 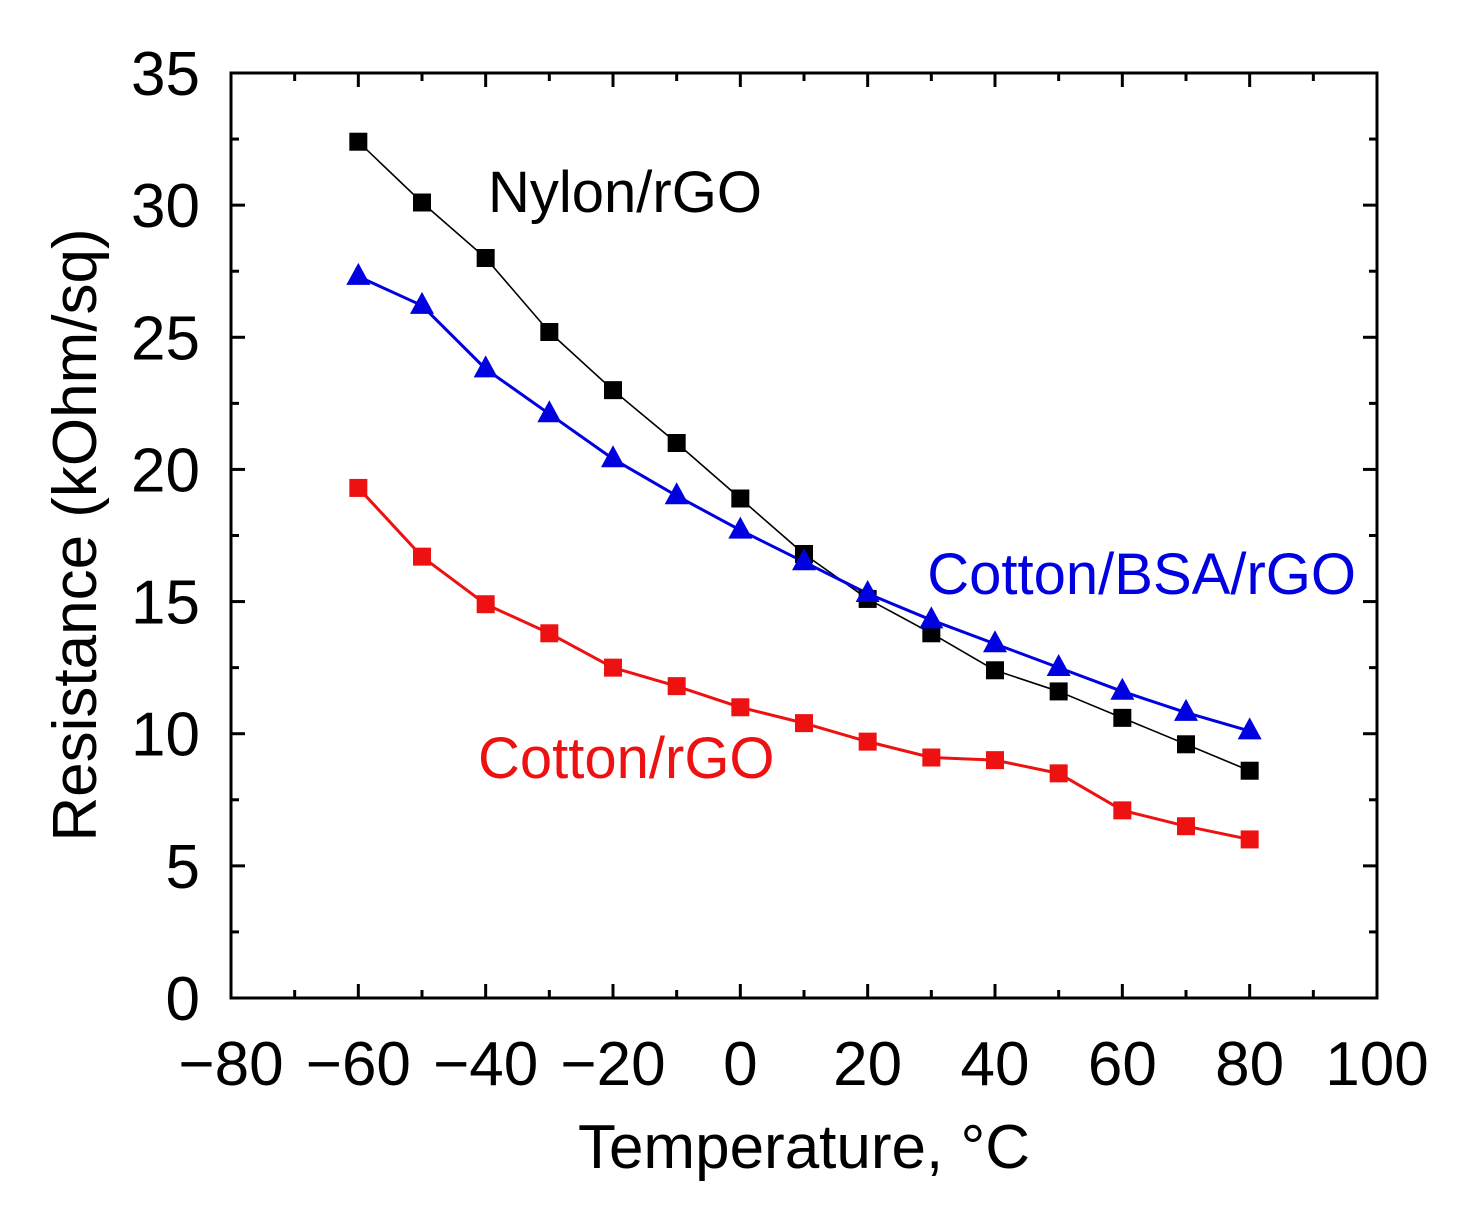 What do you see at coordinates (1376, 1064) in the screenshot?
I see `x-tick-label: 100` at bounding box center [1376, 1064].